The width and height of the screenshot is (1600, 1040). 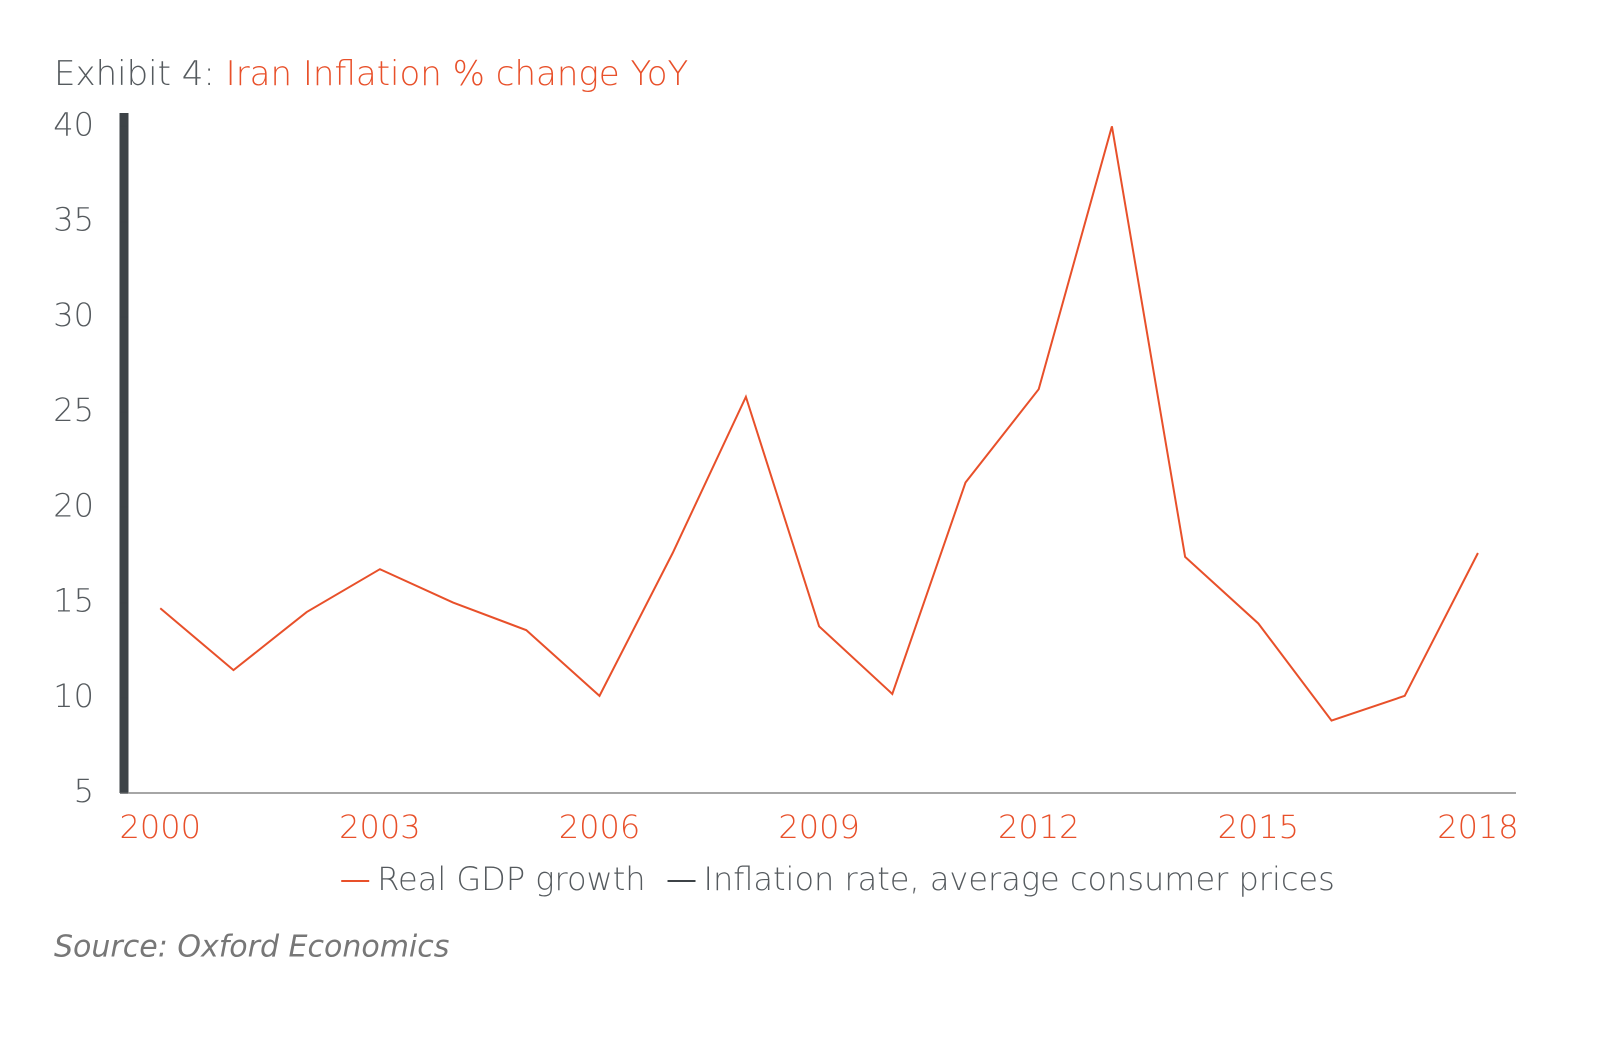 I want to click on legend-label: Inflation rate, average consumer prices, so click(x=1019, y=879).